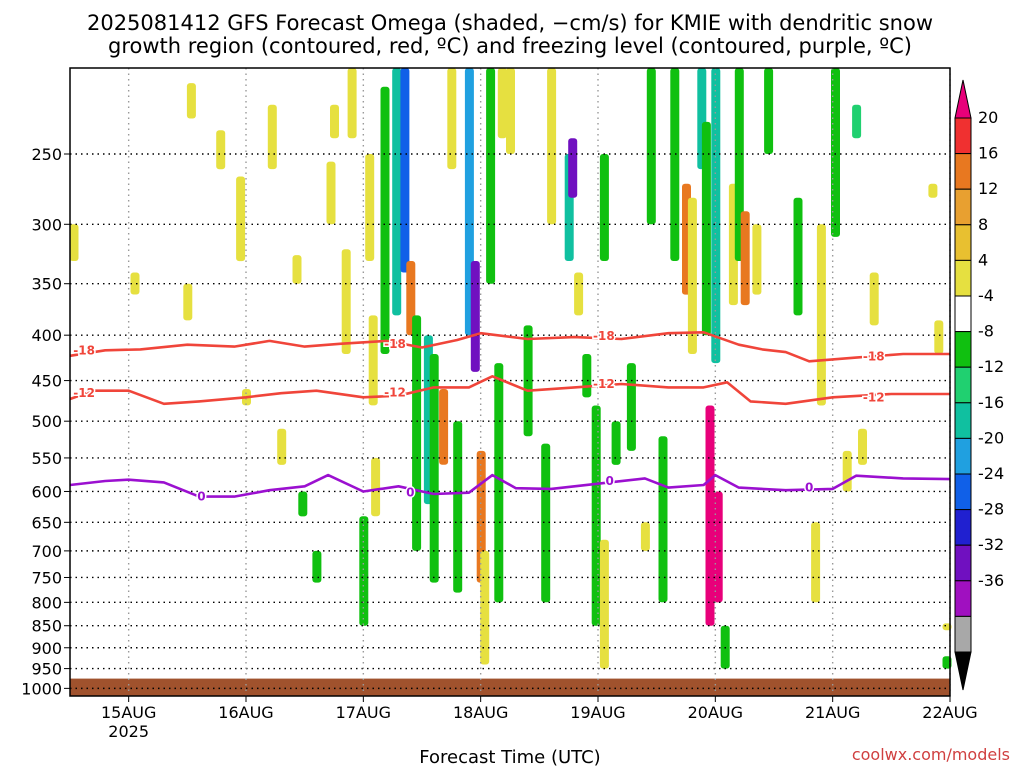 This screenshot has width=1024, height=768. What do you see at coordinates (46, 602) in the screenshot?
I see `y-tick-label: 800` at bounding box center [46, 602].